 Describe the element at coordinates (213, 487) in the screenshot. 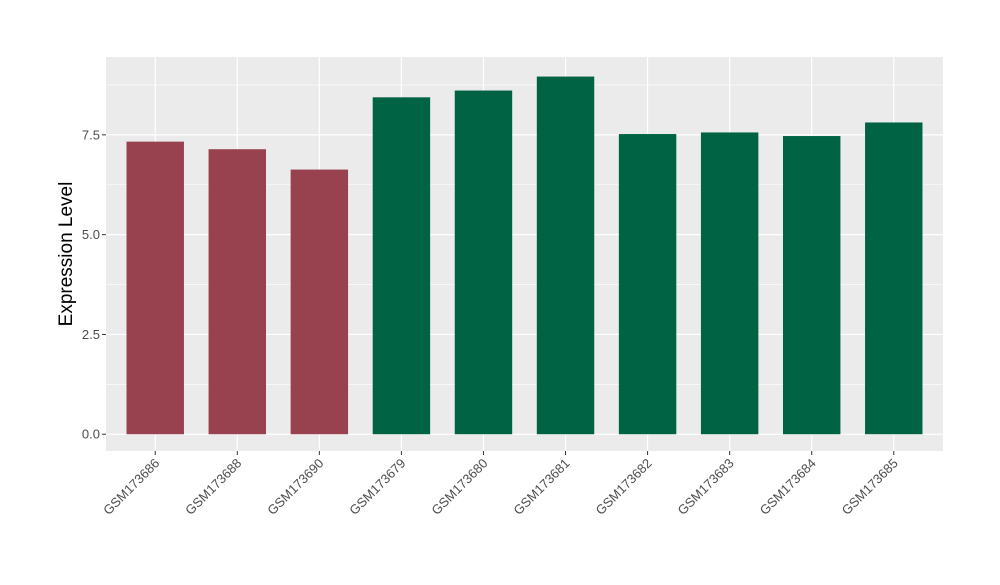

I see `x-tick-label: GSM173688` at that location.